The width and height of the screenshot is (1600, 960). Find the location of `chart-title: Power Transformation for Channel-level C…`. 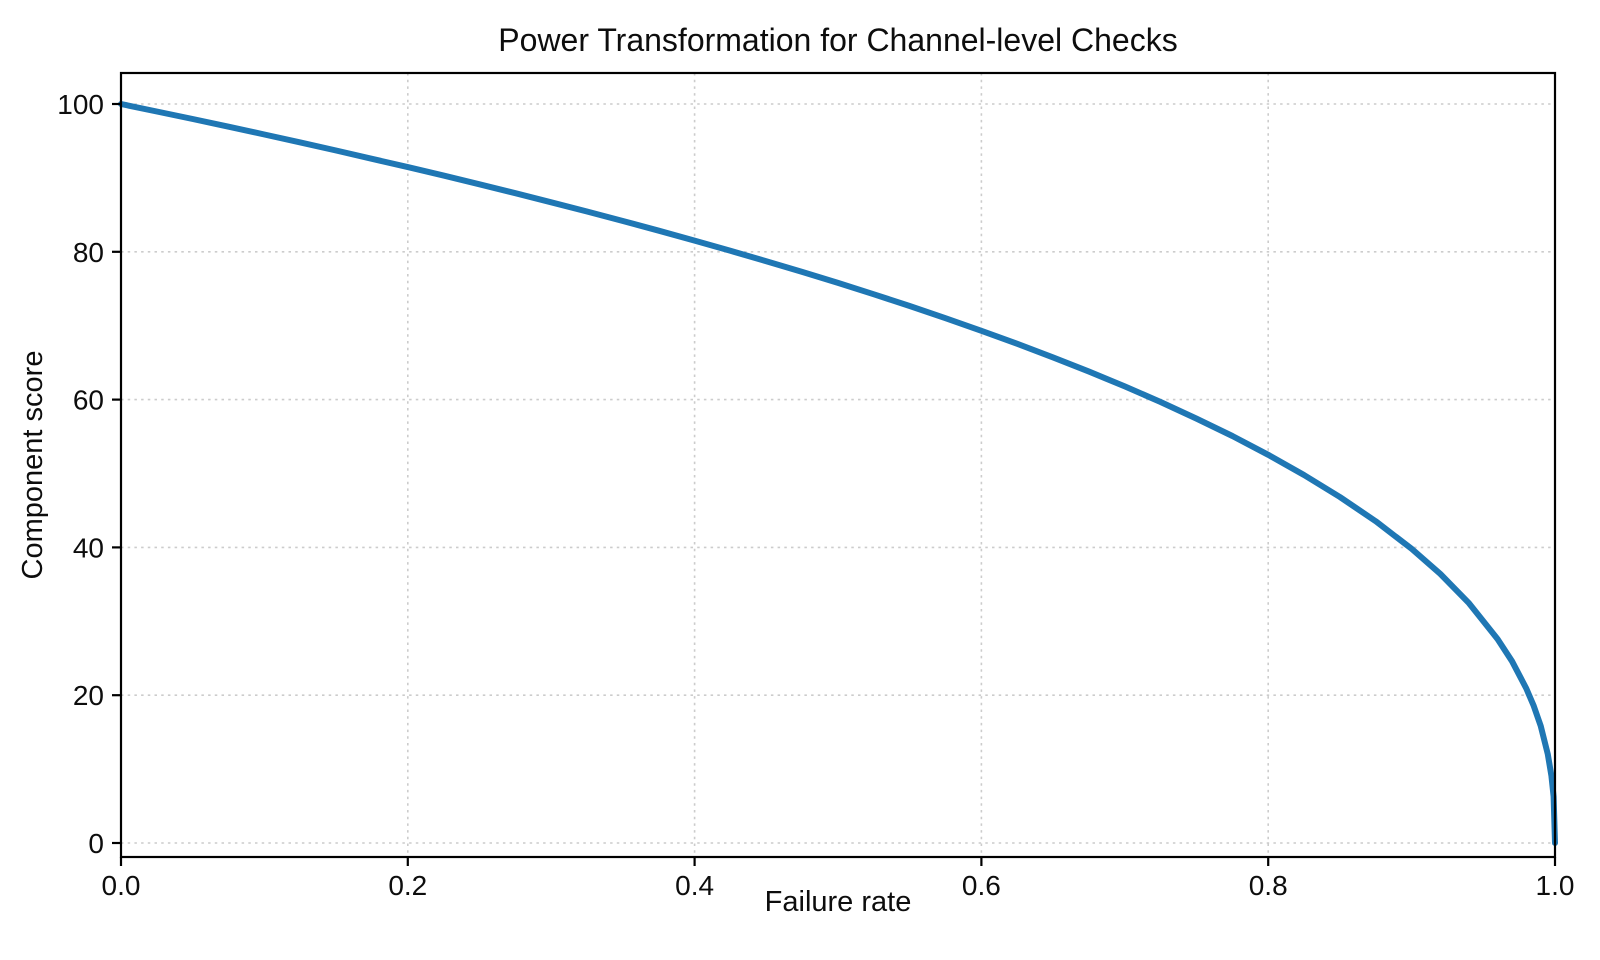

chart-title: Power Transformation for Channel-level C… is located at coordinates (837, 40).